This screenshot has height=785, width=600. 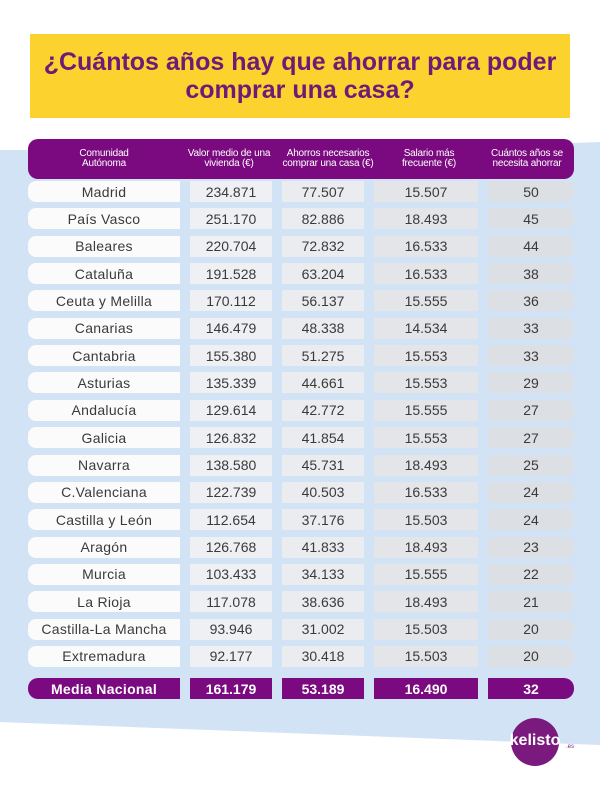 I want to click on table-row: Extremadura 92.177 30.418 15.503 20, so click(x=301, y=656).